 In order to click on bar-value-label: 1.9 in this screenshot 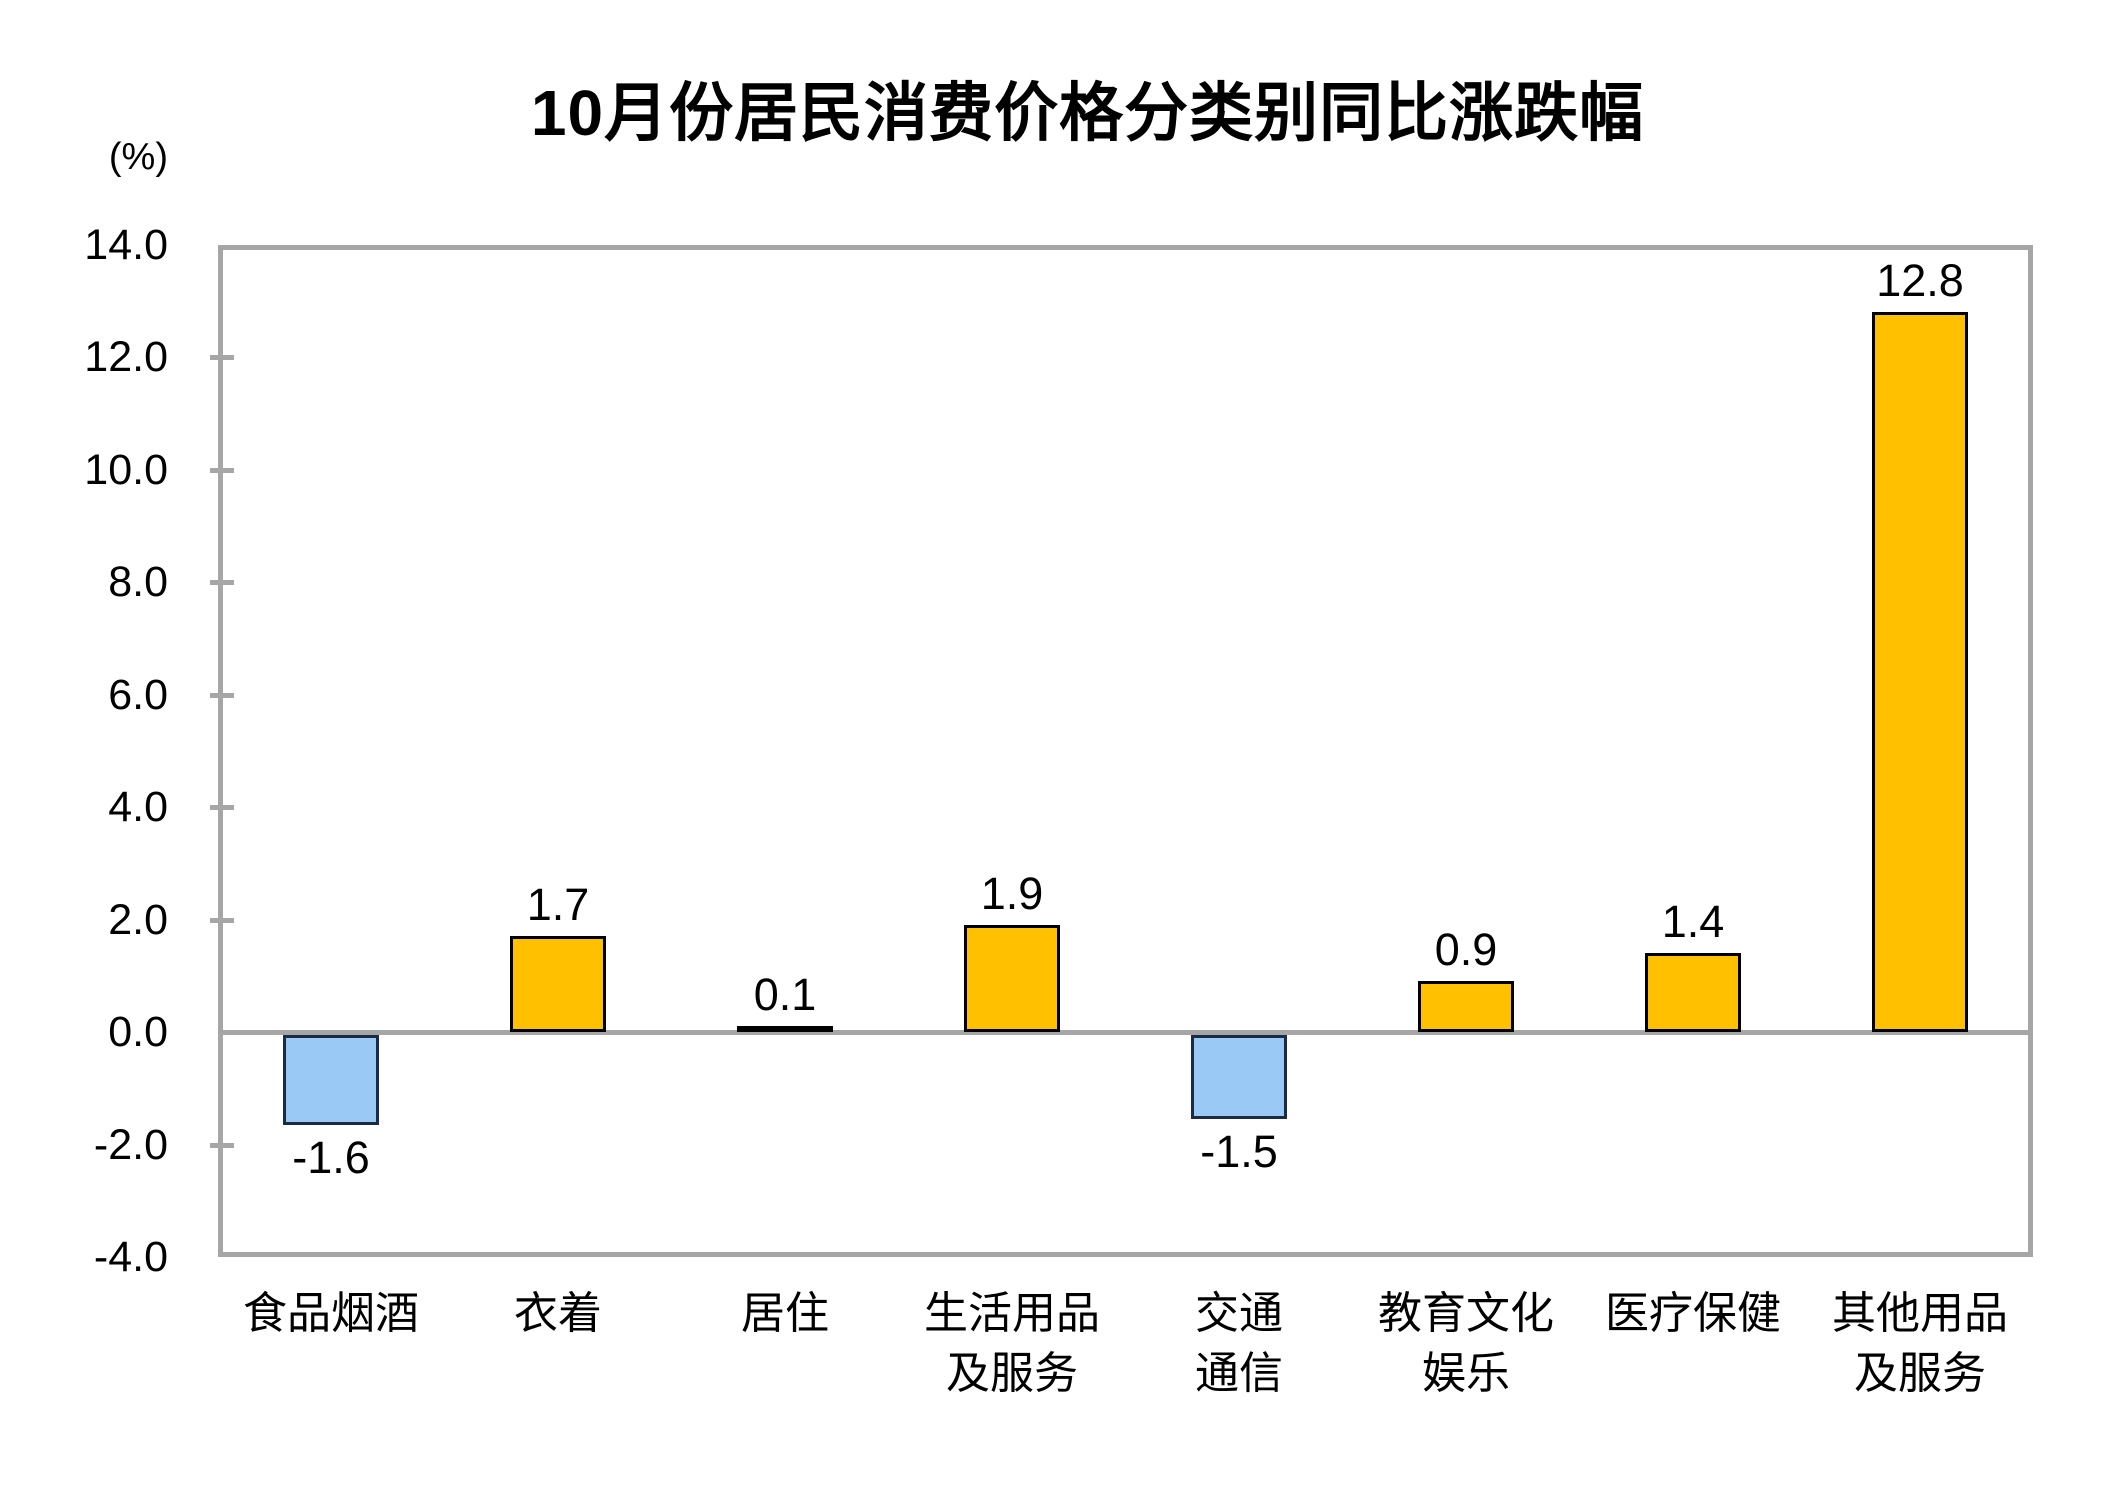, I will do `click(1012, 893)`.